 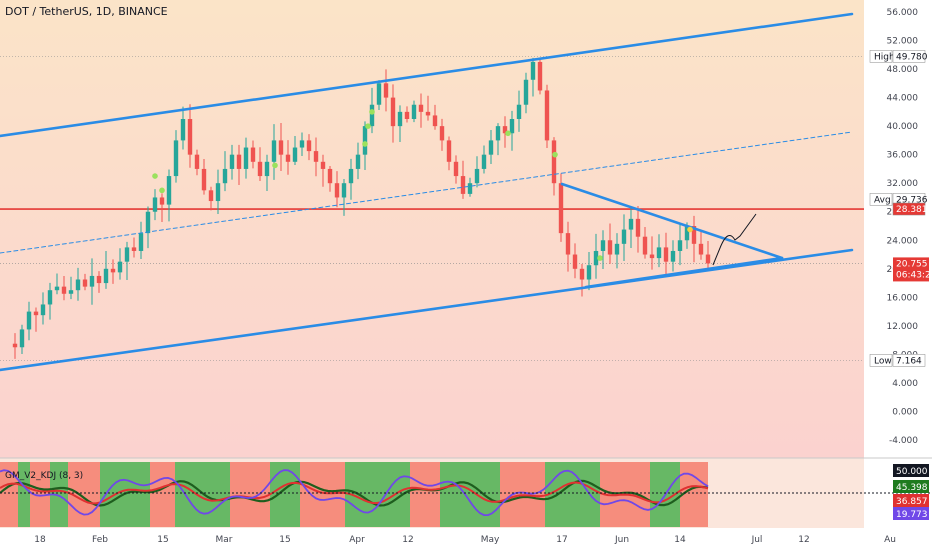 I want to click on triangle-support, so click(x=684, y=272).